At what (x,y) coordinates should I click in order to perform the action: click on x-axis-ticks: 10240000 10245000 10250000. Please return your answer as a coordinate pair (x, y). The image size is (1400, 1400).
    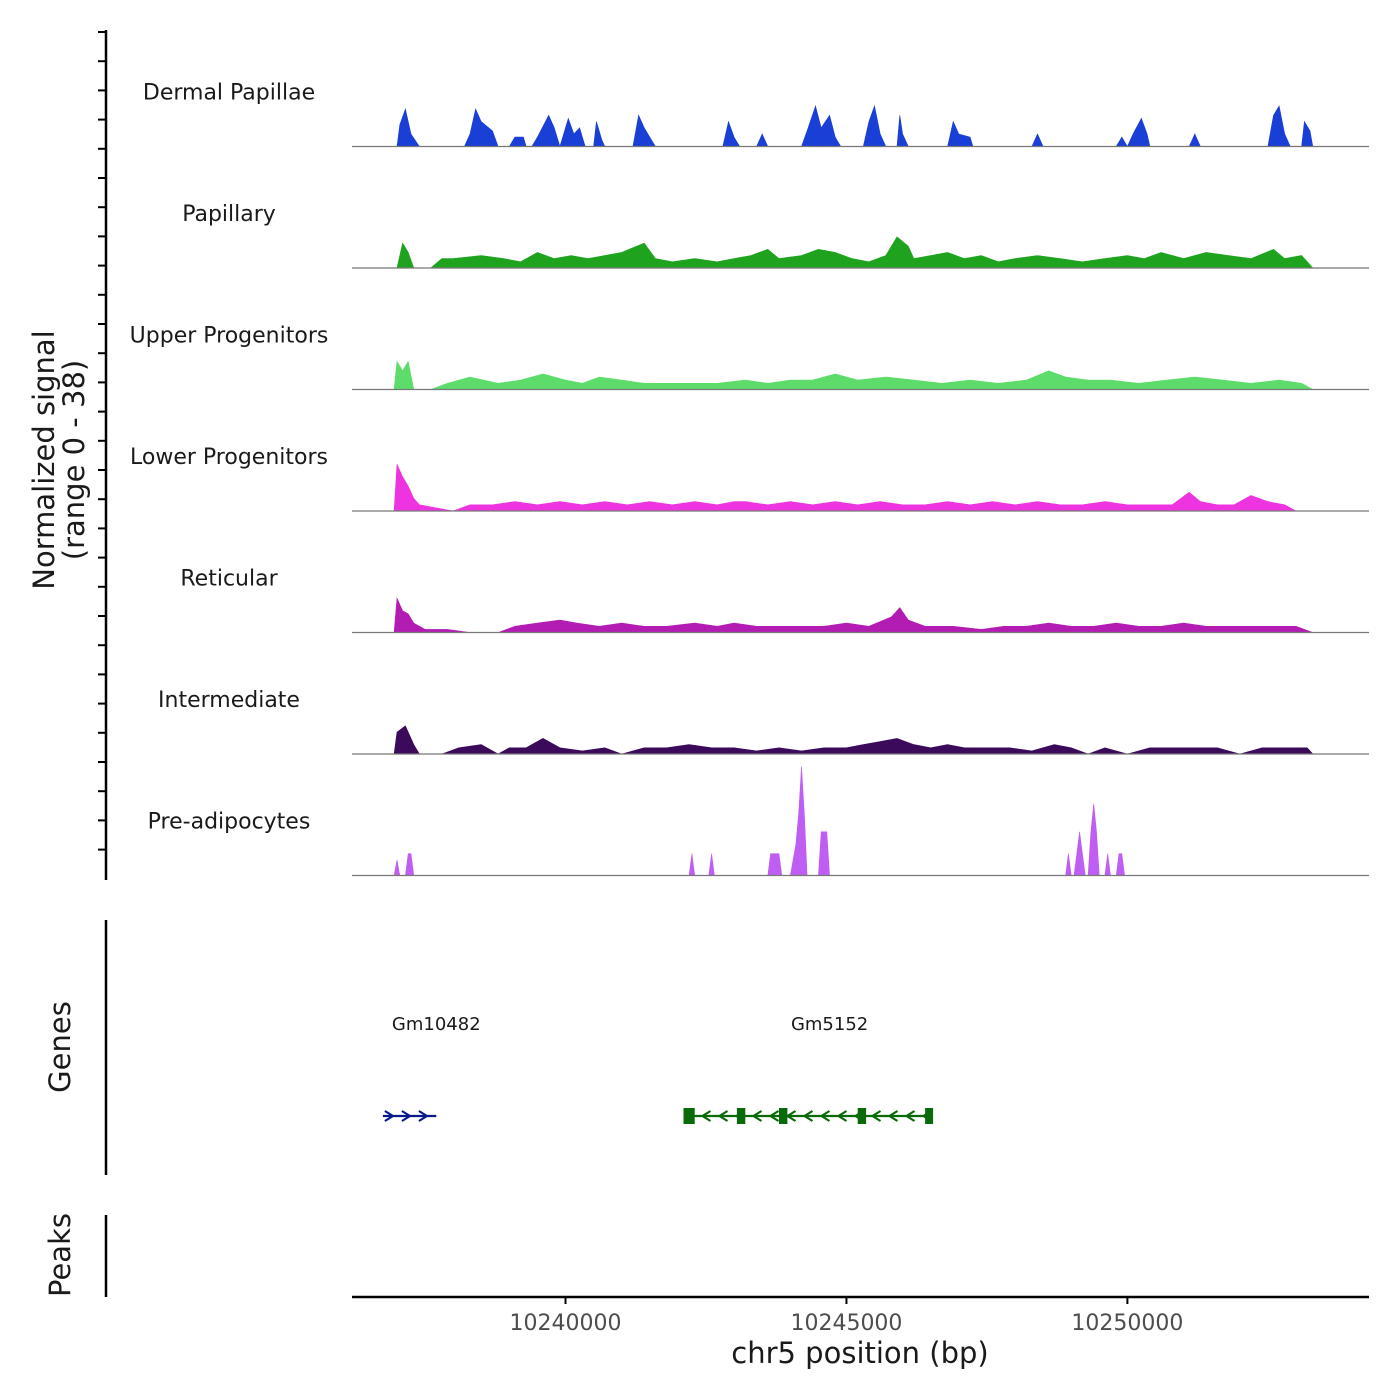
    Looking at the image, I should click on (846, 1316).